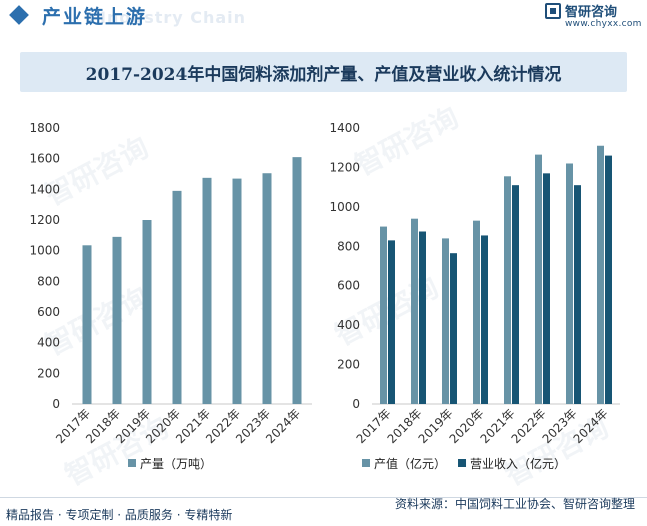  I want to click on legend-label: 产值（亿元）, so click(410, 463).